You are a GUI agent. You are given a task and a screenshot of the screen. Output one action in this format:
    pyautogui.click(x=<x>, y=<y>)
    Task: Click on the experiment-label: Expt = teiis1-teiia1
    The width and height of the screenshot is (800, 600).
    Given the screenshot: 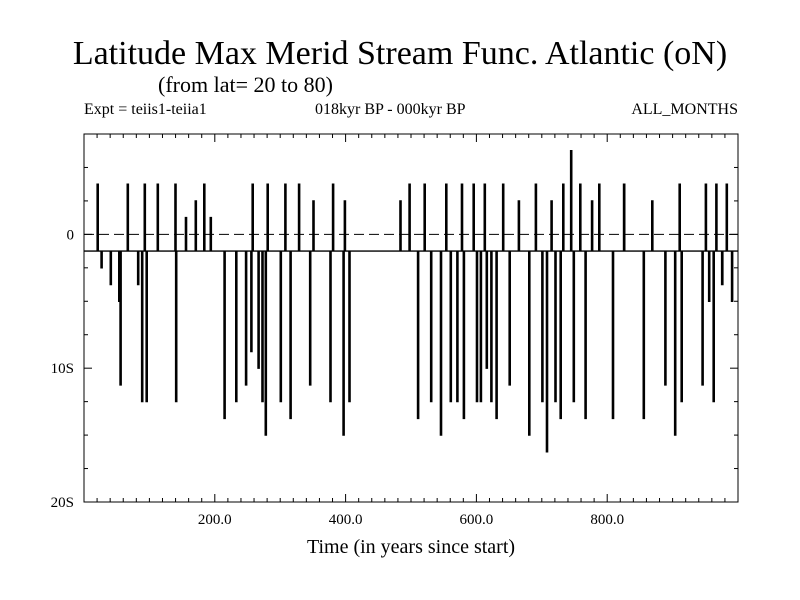 What is the action you would take?
    pyautogui.click(x=145, y=109)
    